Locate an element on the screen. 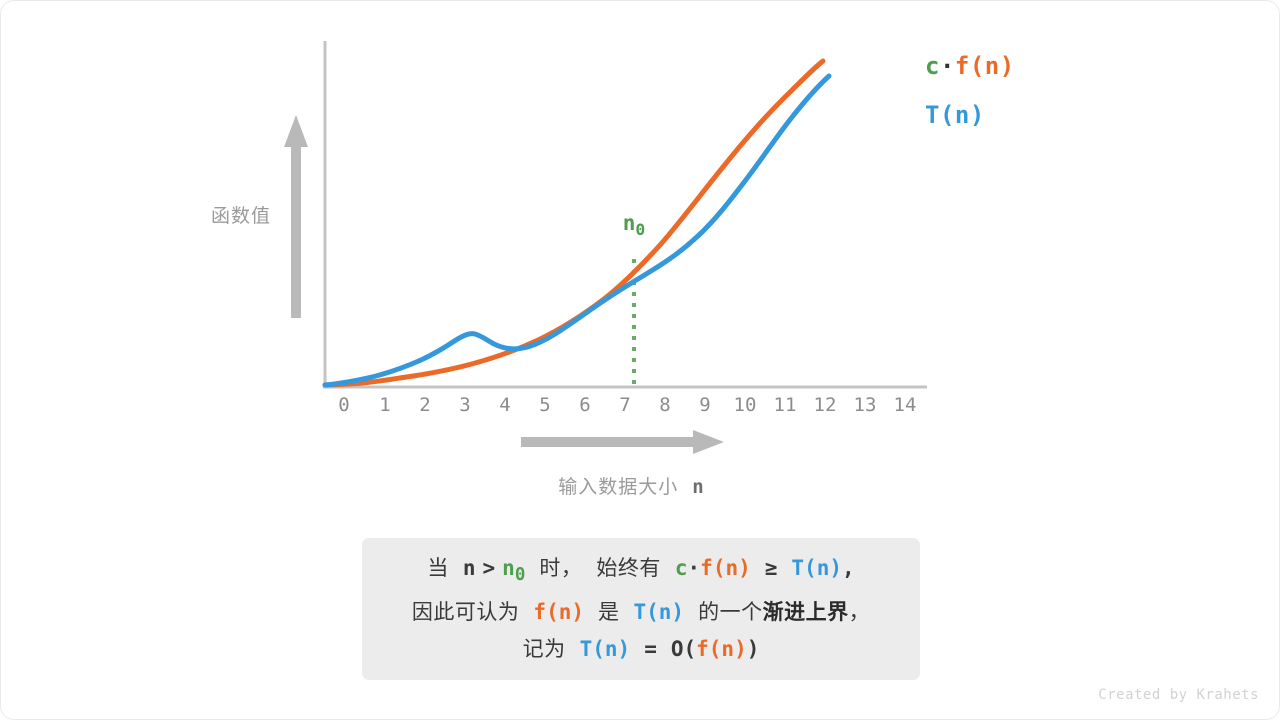 The height and width of the screenshot is (720, 1280). x-tick-10: 10 is located at coordinates (745, 405).